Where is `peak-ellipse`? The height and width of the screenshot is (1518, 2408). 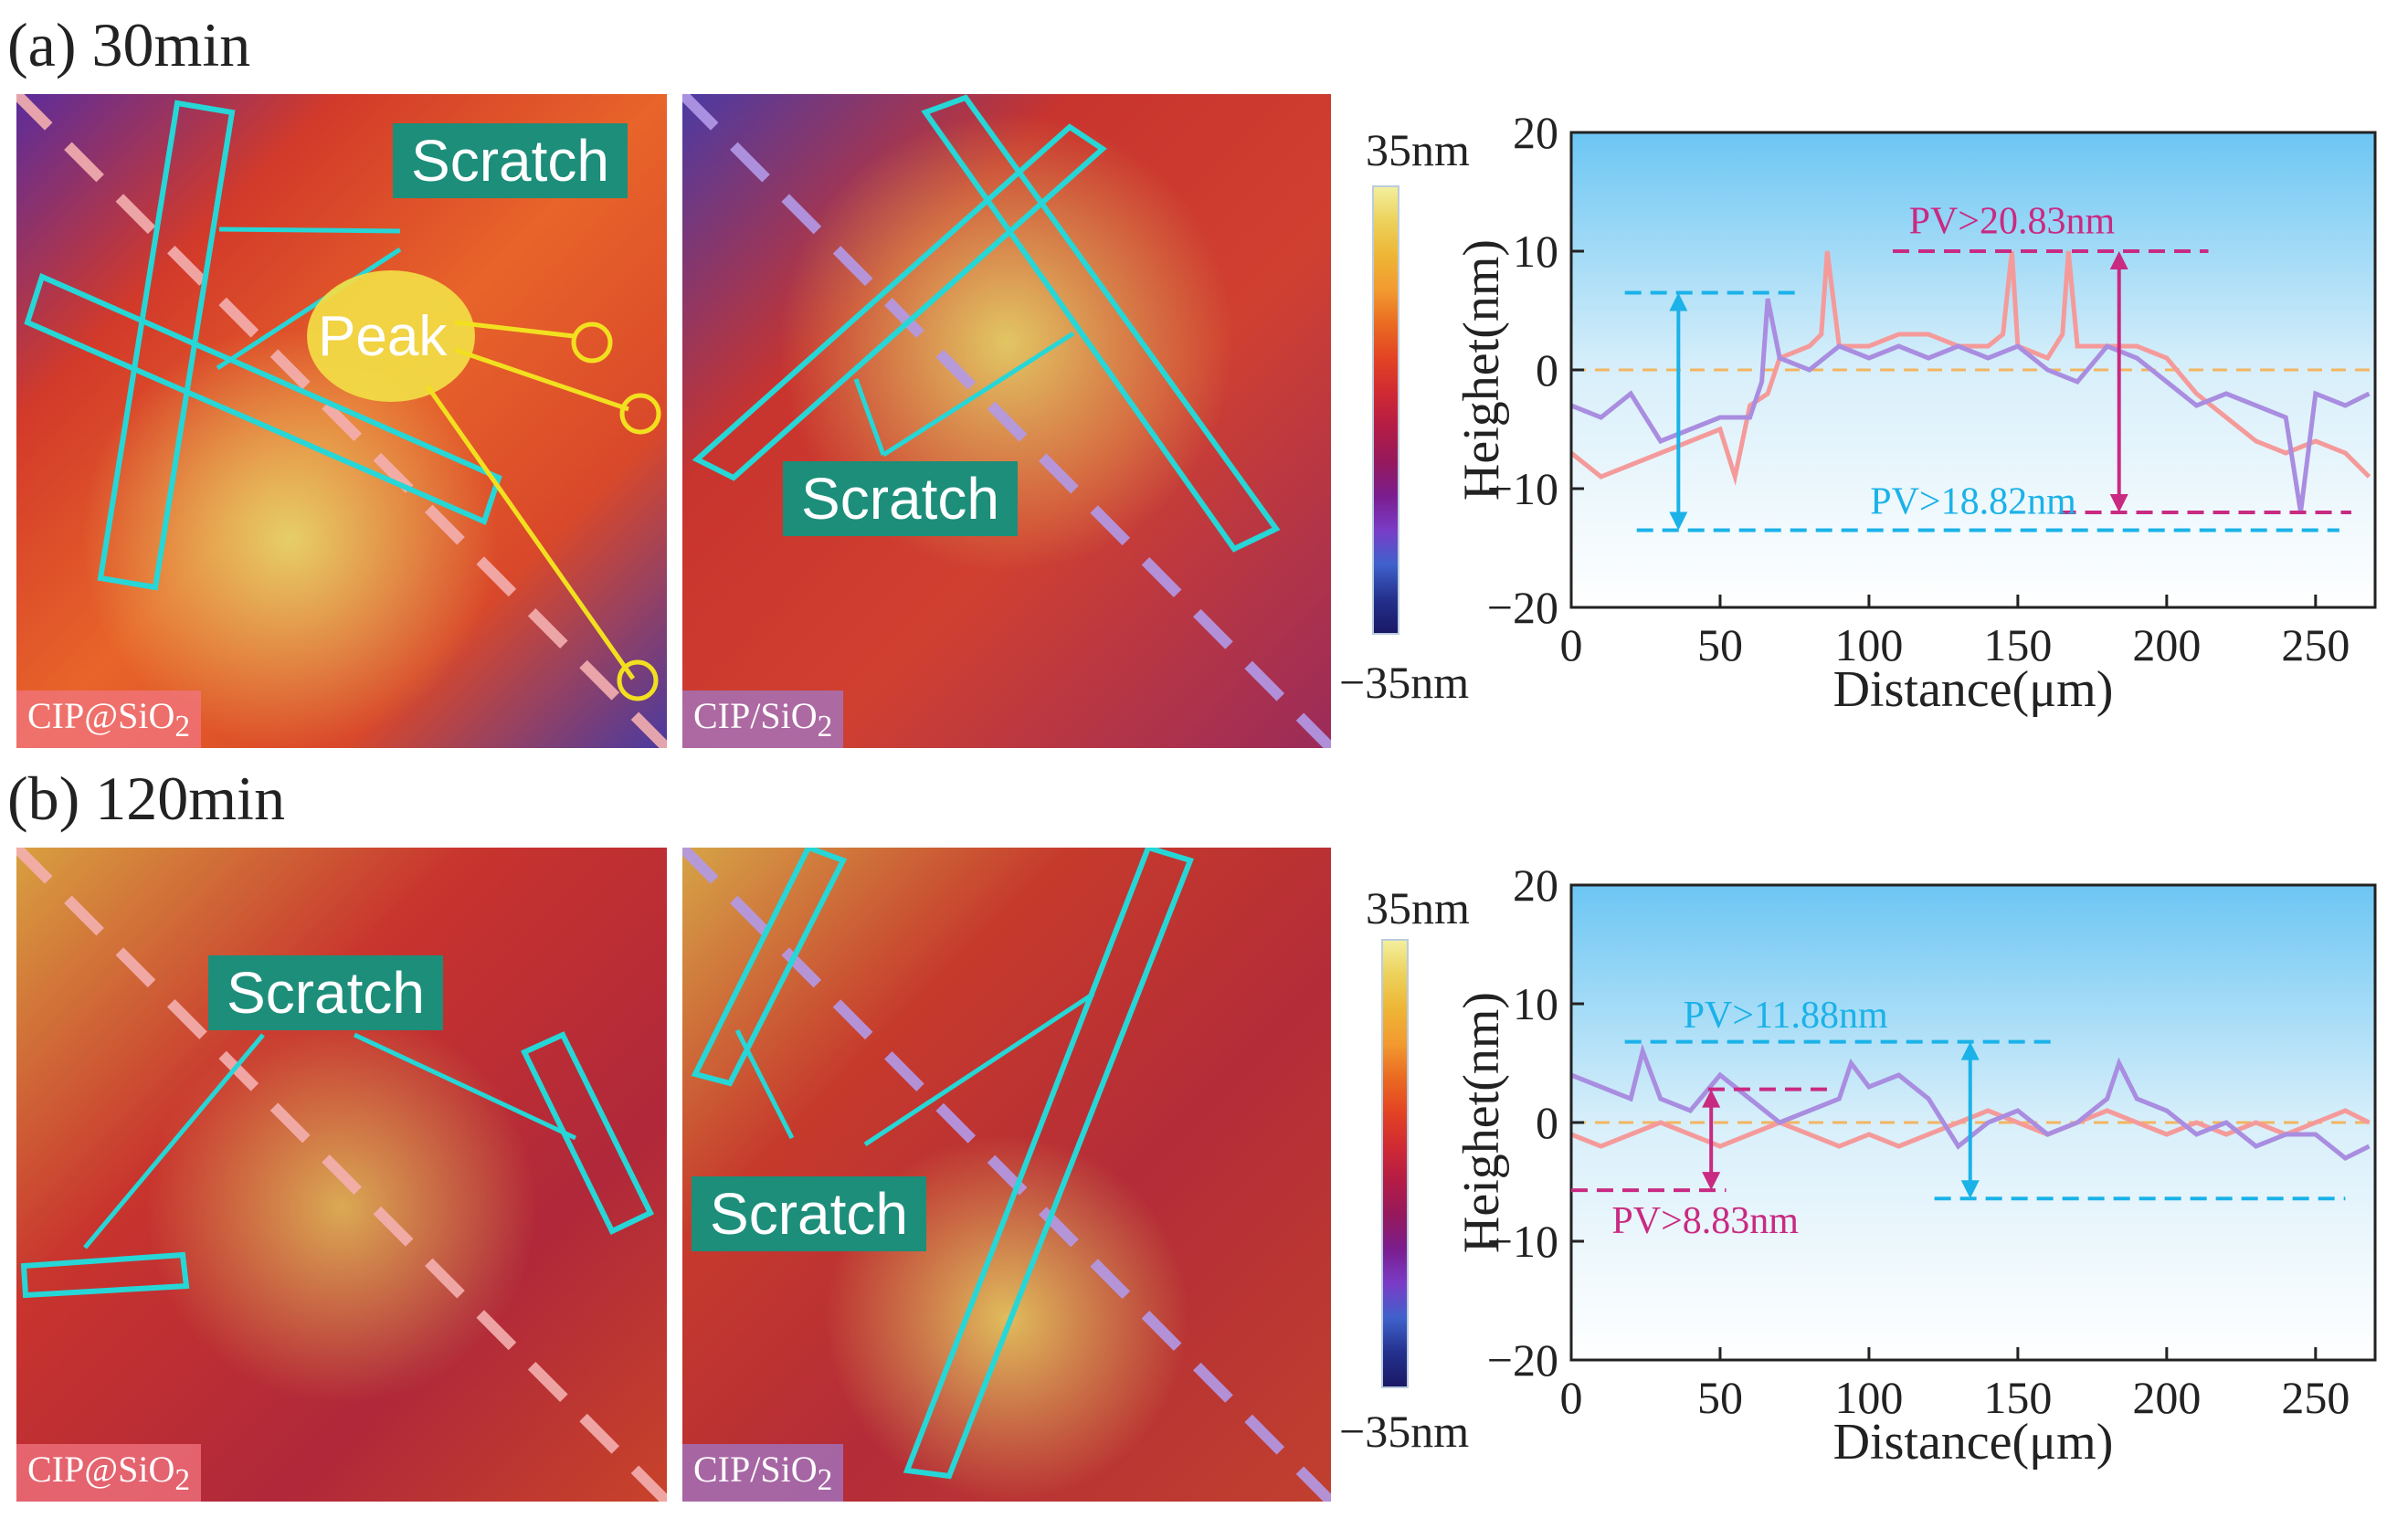 peak-ellipse is located at coordinates (391, 336).